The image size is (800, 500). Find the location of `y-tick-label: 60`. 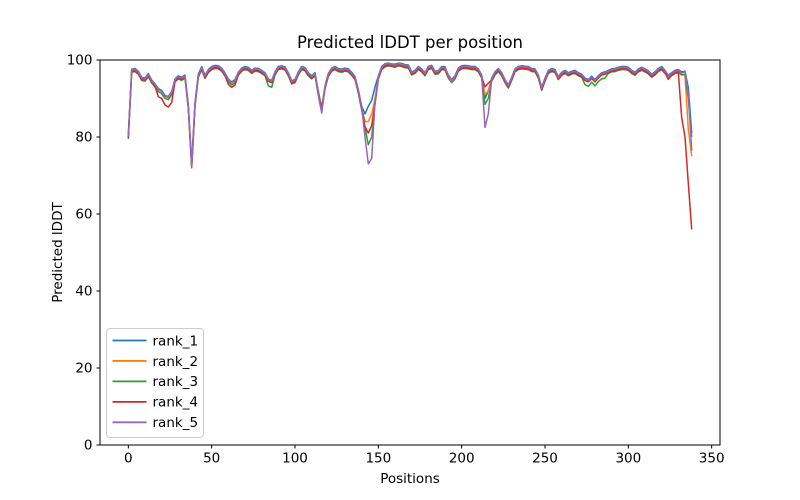

y-tick-label: 60 is located at coordinates (83, 215).